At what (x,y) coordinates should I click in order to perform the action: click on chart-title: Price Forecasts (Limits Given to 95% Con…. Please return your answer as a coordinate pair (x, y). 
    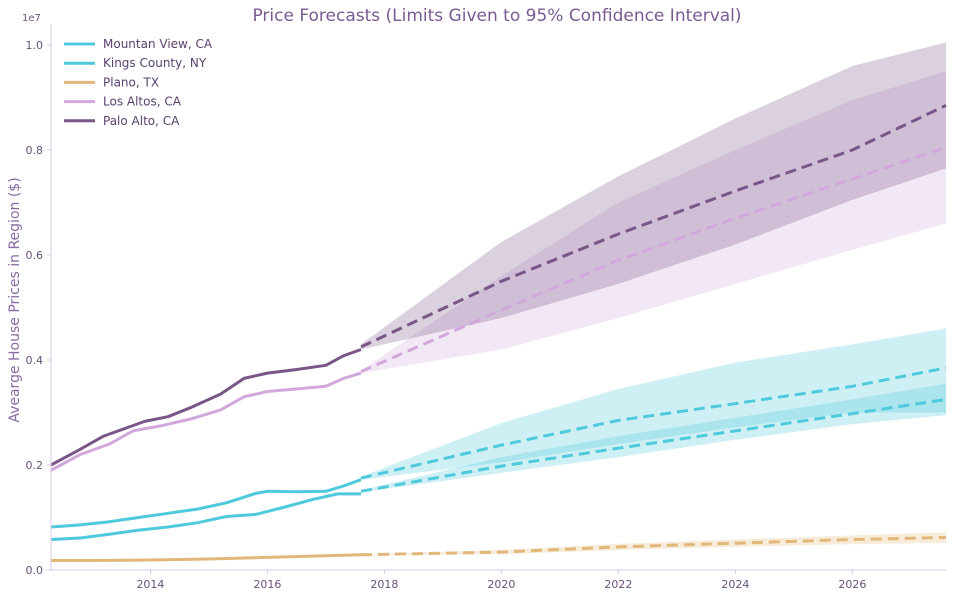
    Looking at the image, I should click on (496, 16).